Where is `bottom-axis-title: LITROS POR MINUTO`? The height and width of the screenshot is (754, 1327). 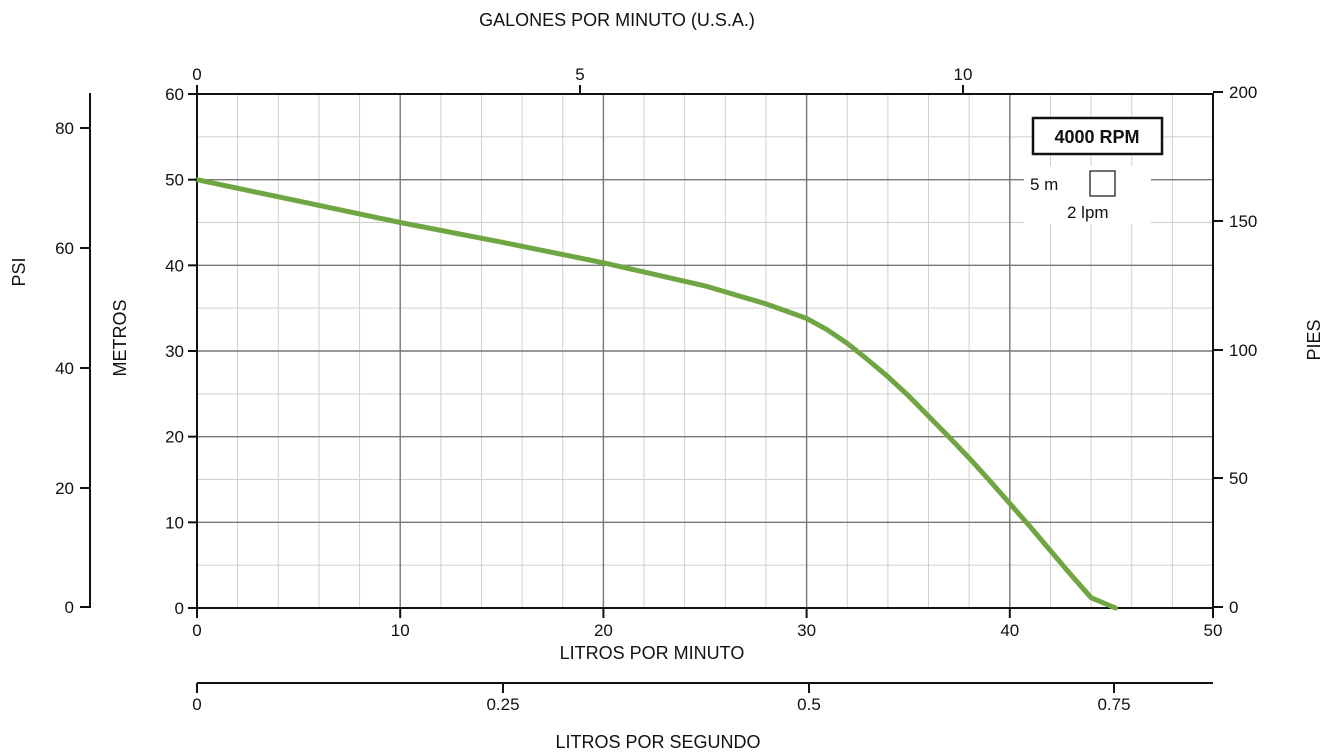
bottom-axis-title: LITROS POR MINUTO is located at coordinates (652, 653).